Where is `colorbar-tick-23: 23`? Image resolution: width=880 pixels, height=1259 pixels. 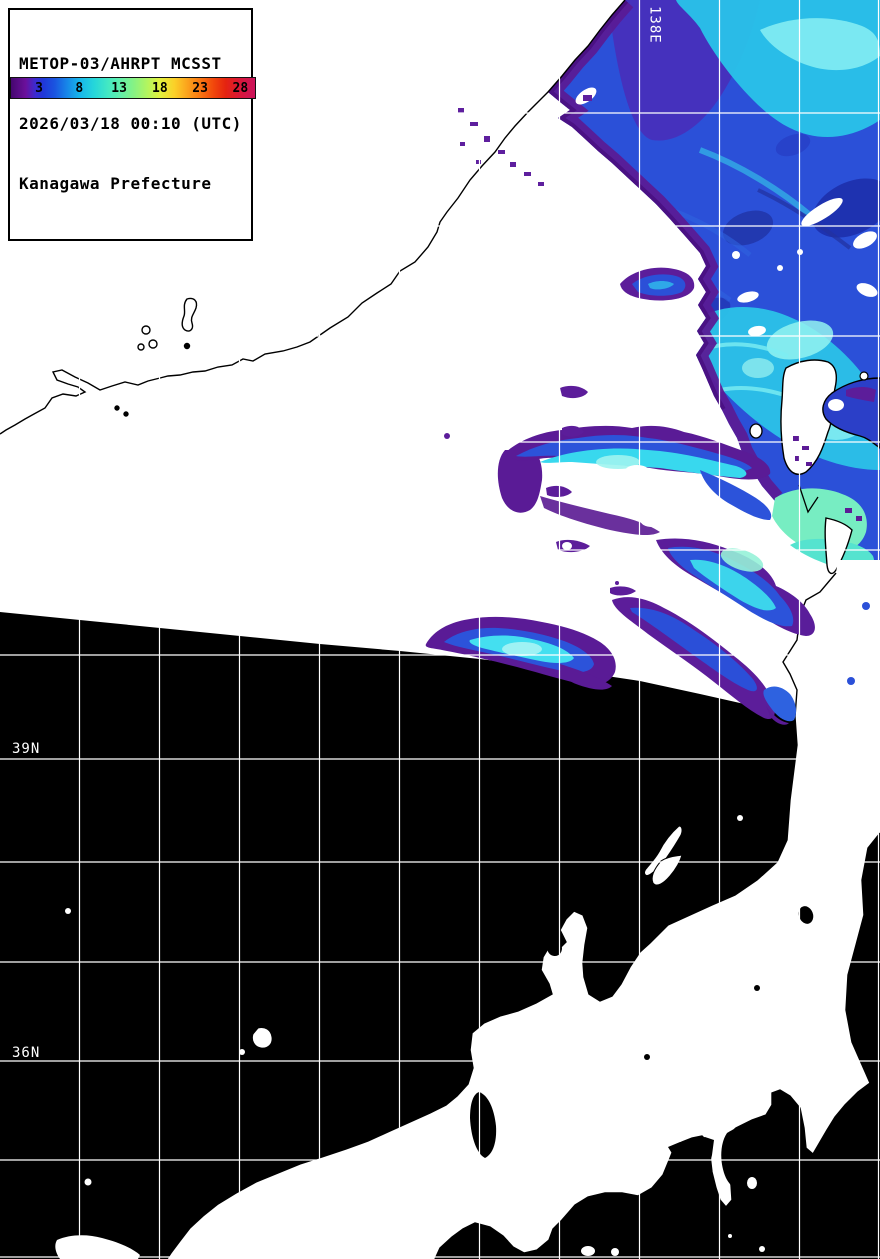 colorbar-tick-23: 23 is located at coordinates (200, 88).